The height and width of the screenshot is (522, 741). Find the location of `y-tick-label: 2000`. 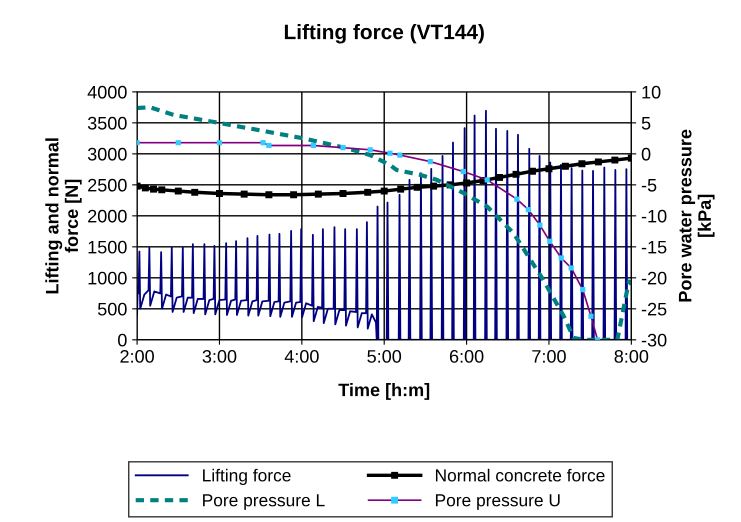

y-tick-label: 2000 is located at coordinates (107, 216).